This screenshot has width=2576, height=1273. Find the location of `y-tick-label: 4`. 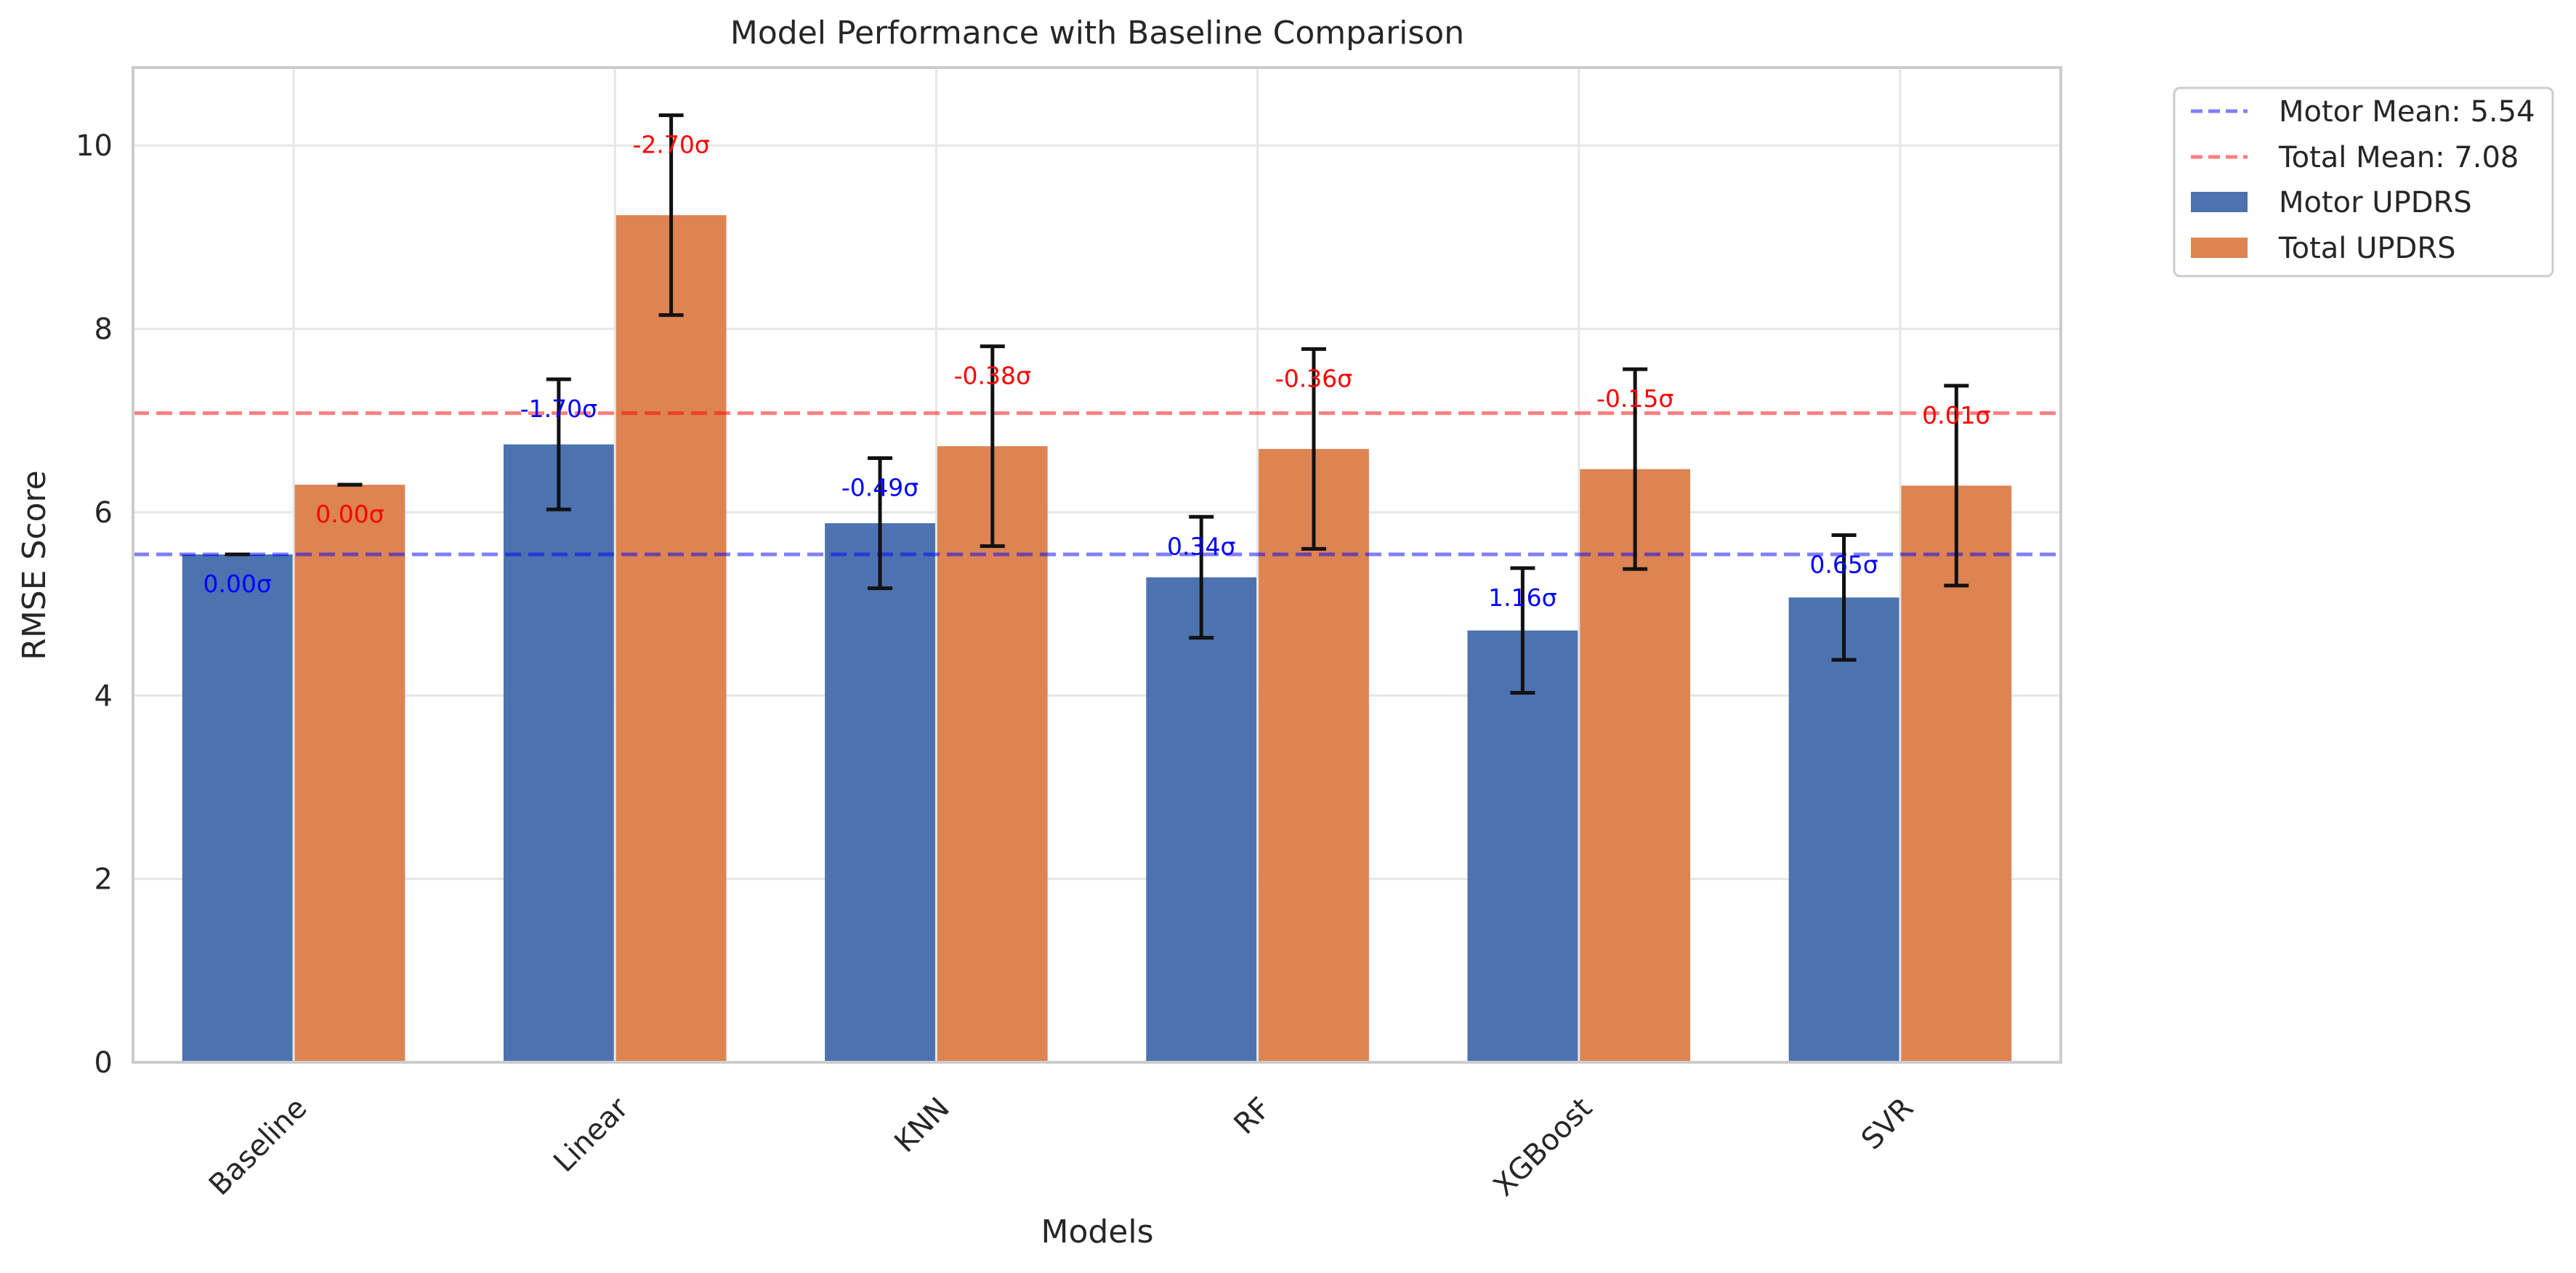

y-tick-label: 4 is located at coordinates (104, 696).